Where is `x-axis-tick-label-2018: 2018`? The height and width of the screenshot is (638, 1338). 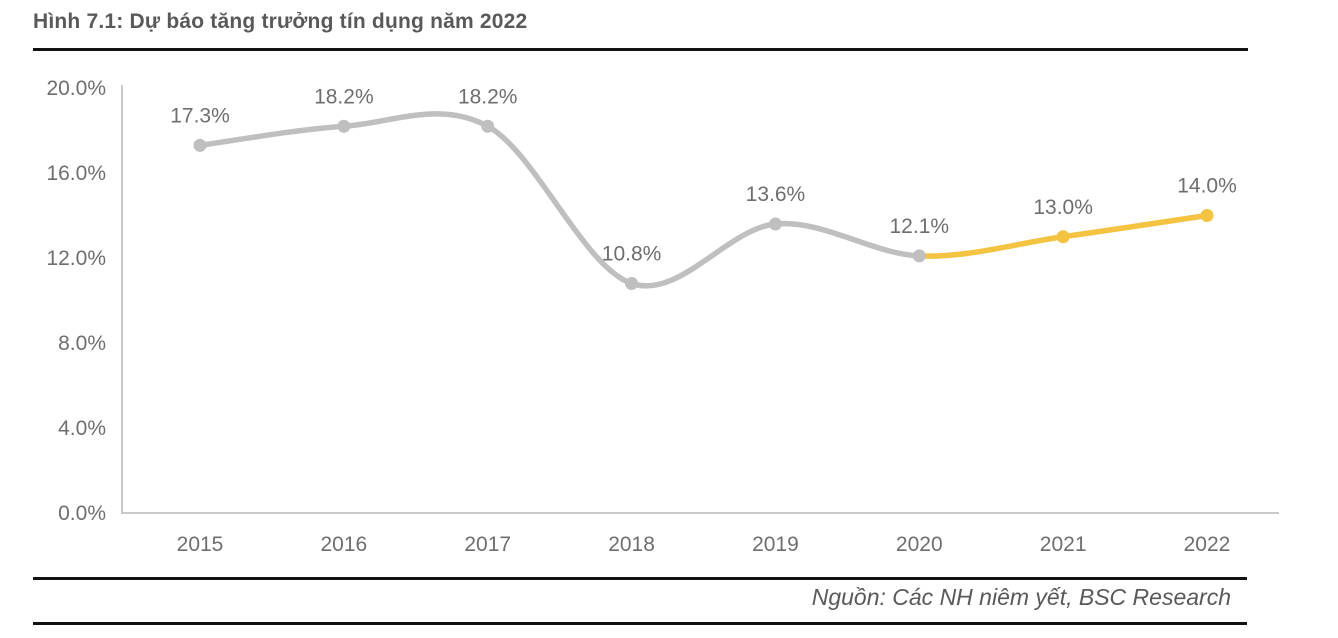
x-axis-tick-label-2018: 2018 is located at coordinates (631, 544).